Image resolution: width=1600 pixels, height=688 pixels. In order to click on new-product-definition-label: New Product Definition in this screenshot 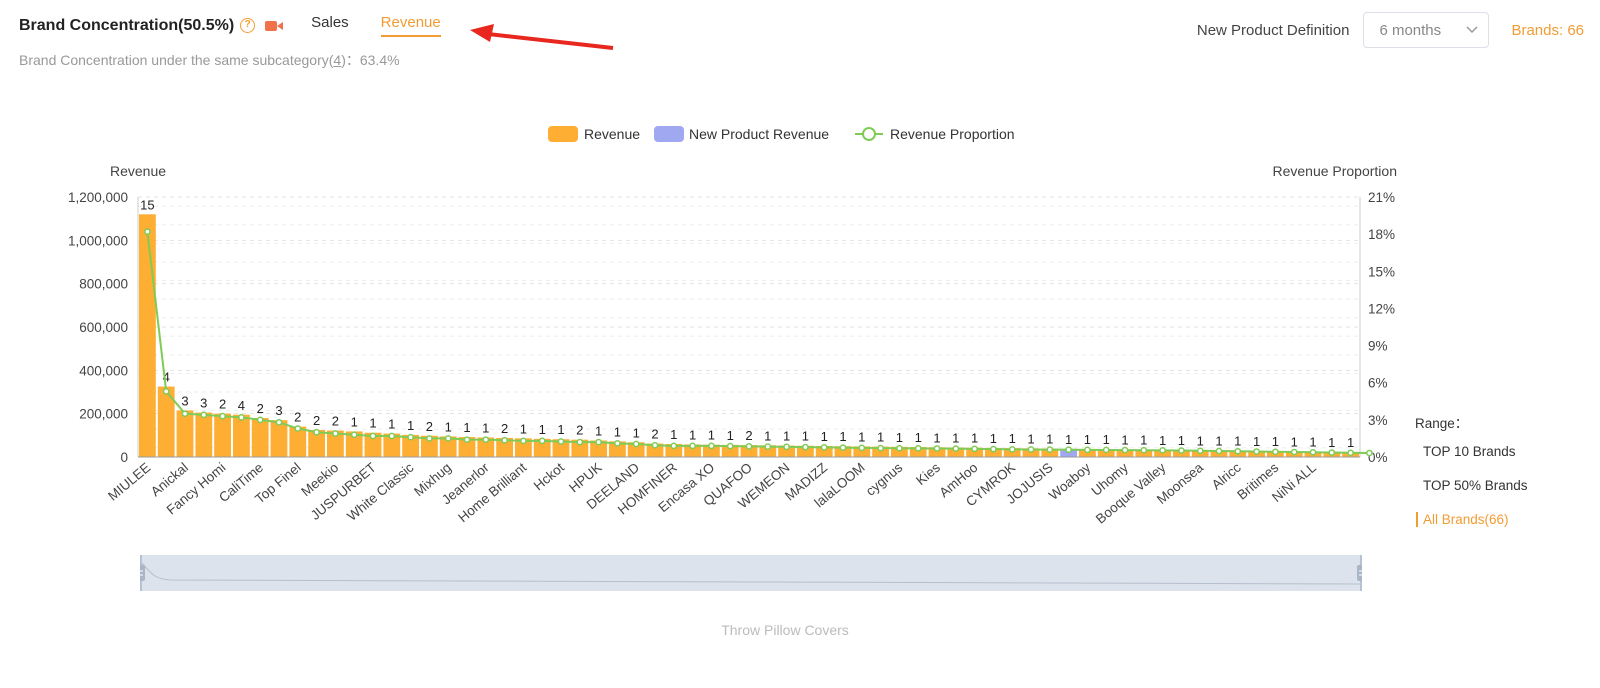, I will do `click(1273, 30)`.